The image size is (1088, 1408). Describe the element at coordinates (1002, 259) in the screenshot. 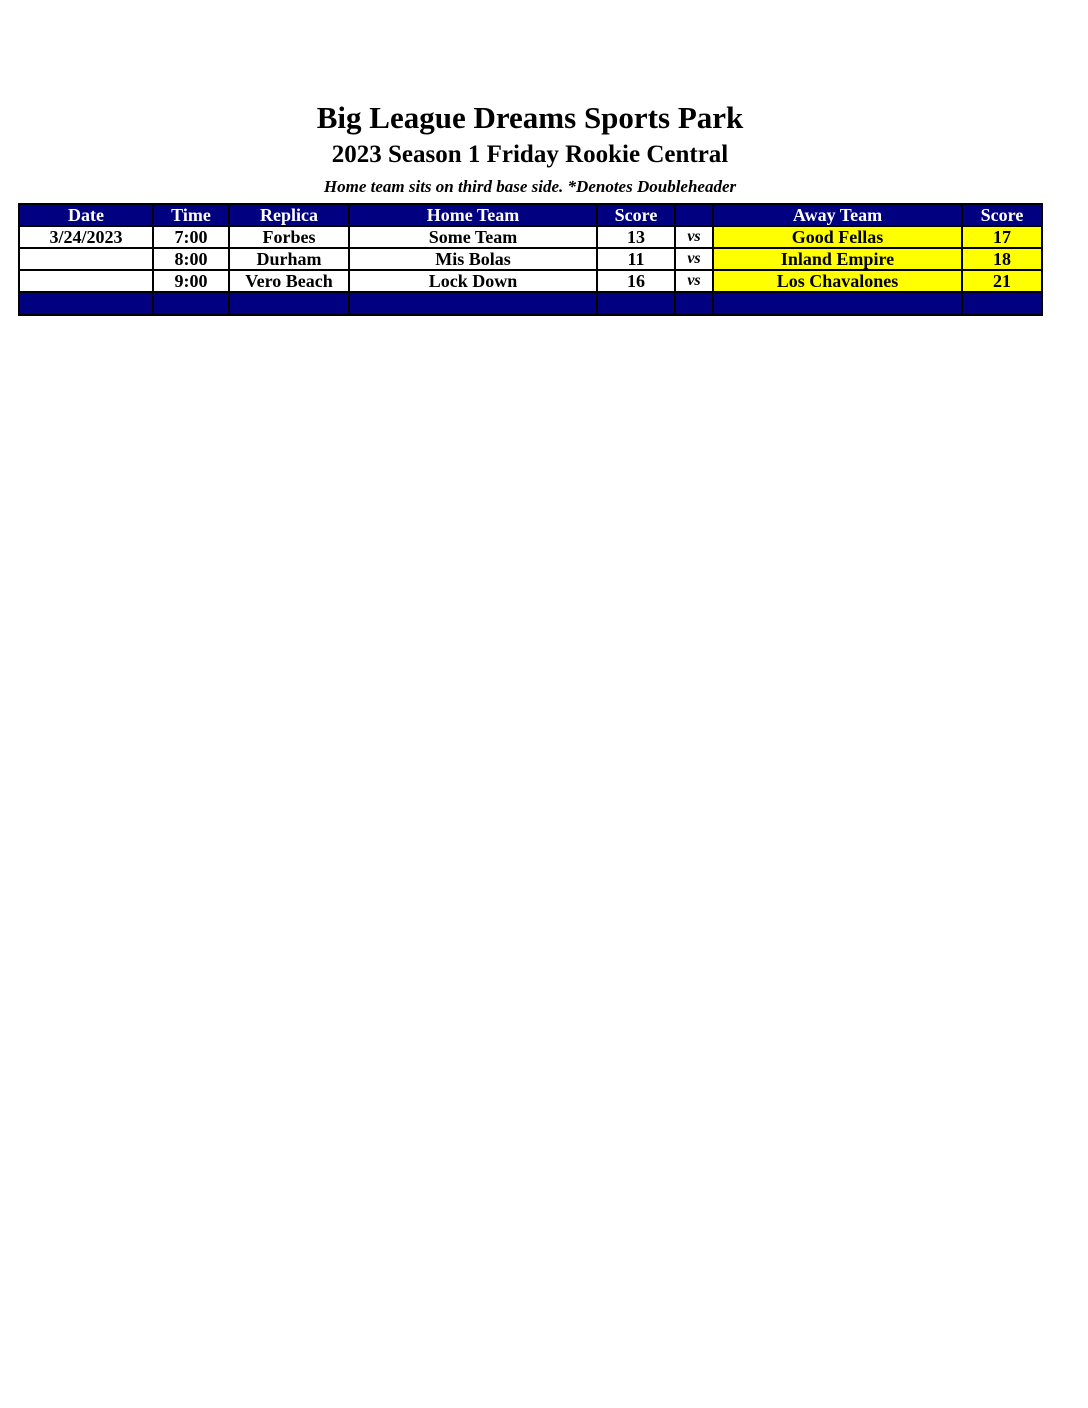

I see `away-score-cell: 18` at that location.